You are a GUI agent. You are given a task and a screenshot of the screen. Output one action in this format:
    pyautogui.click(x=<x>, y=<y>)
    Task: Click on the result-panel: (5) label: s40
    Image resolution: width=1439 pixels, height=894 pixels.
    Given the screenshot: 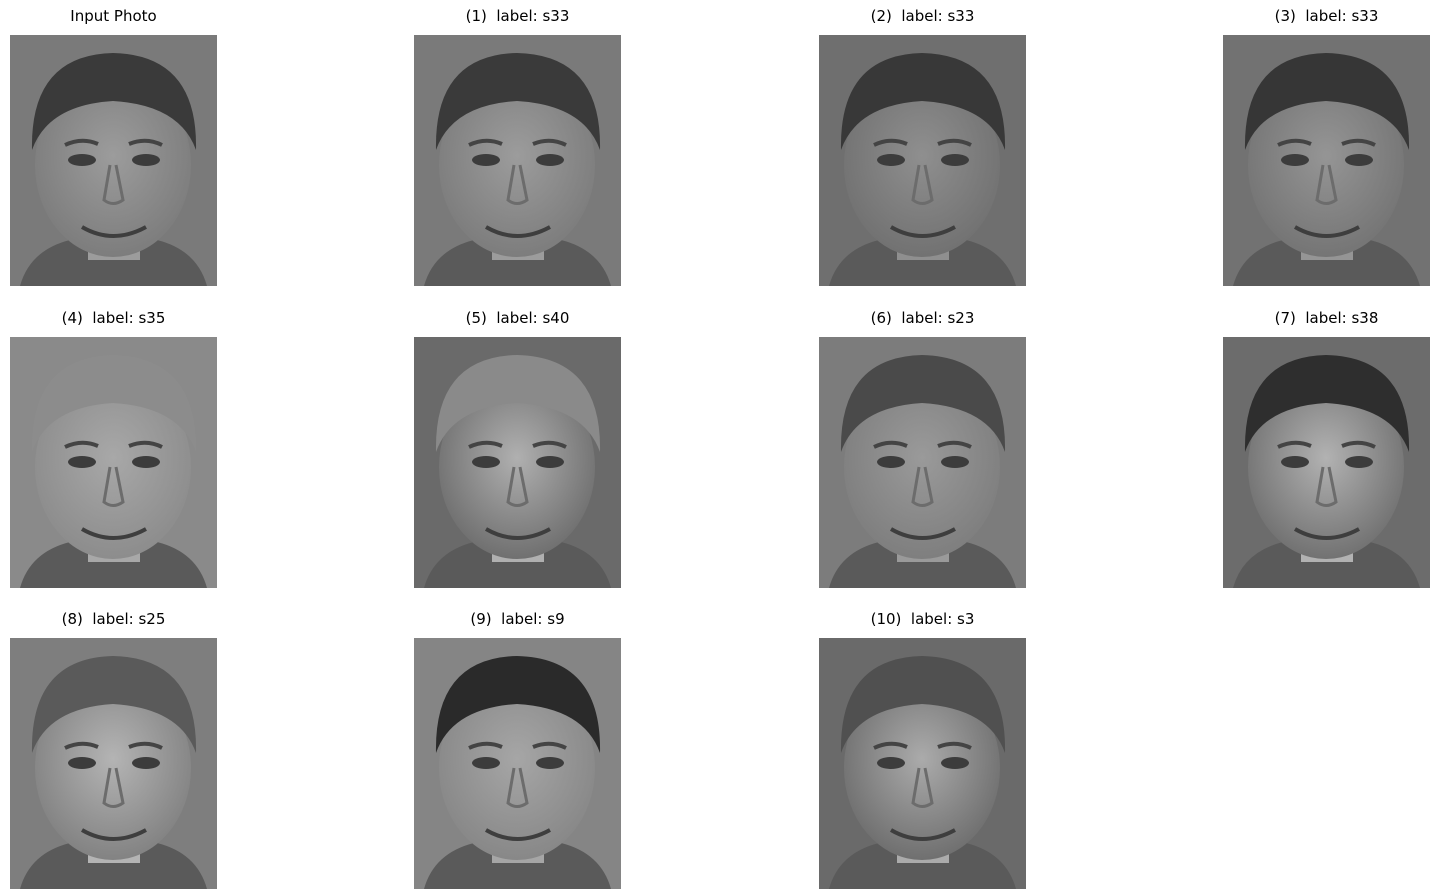 What is the action you would take?
    pyautogui.click(x=517, y=447)
    